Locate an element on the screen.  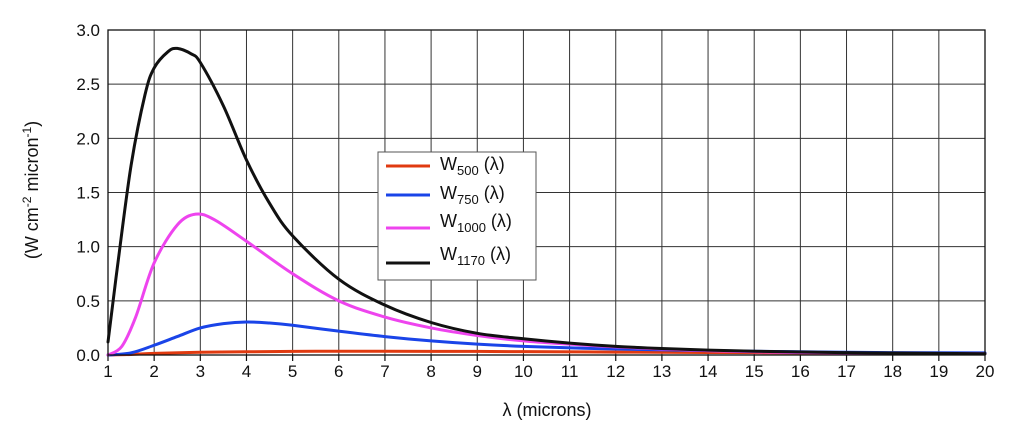
legend-entry: W1170 (λ) is located at coordinates (448, 256).